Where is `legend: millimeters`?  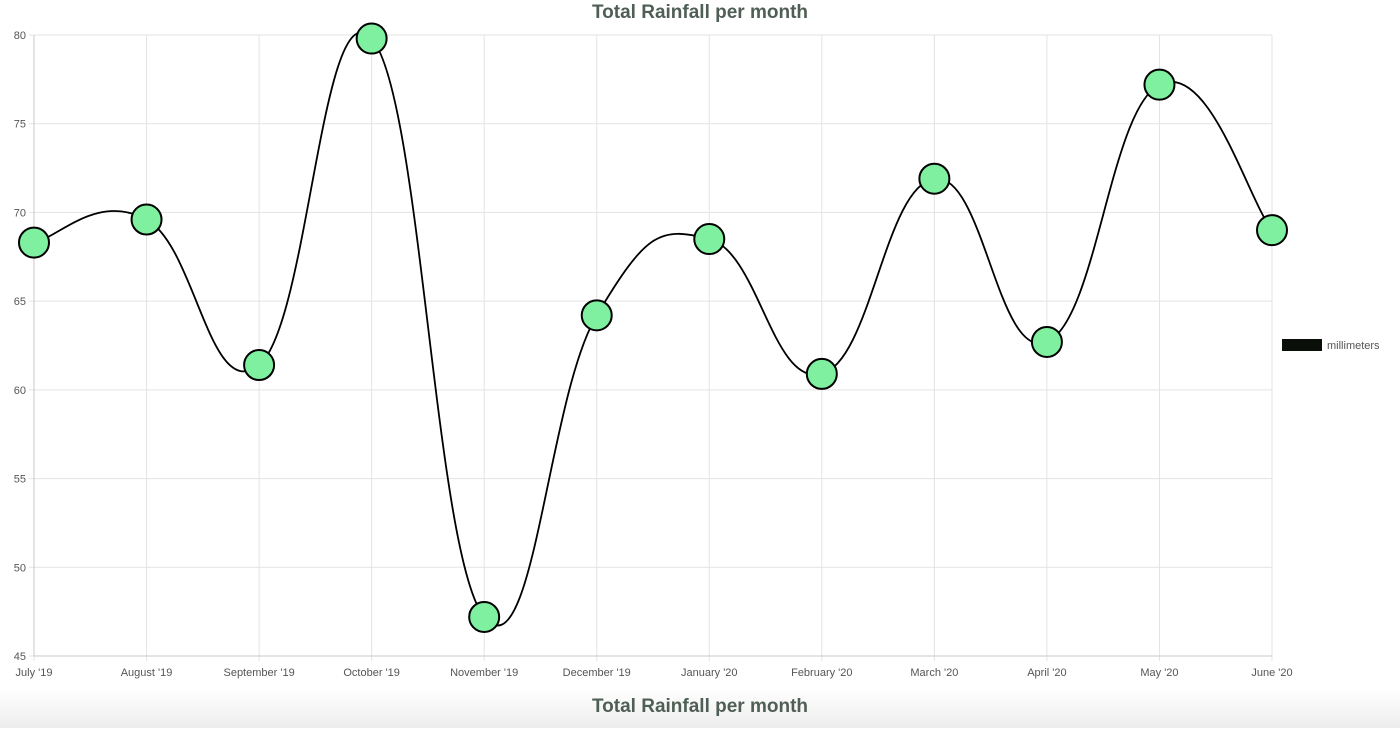
legend: millimeters is located at coordinates (1331, 345).